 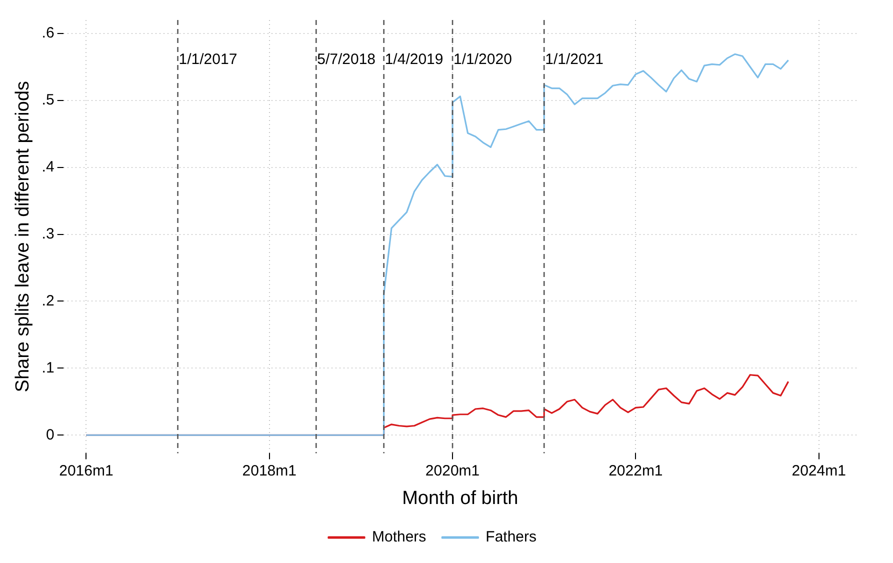 What do you see at coordinates (452, 471) in the screenshot?
I see `x-tick-label: 2020m1` at bounding box center [452, 471].